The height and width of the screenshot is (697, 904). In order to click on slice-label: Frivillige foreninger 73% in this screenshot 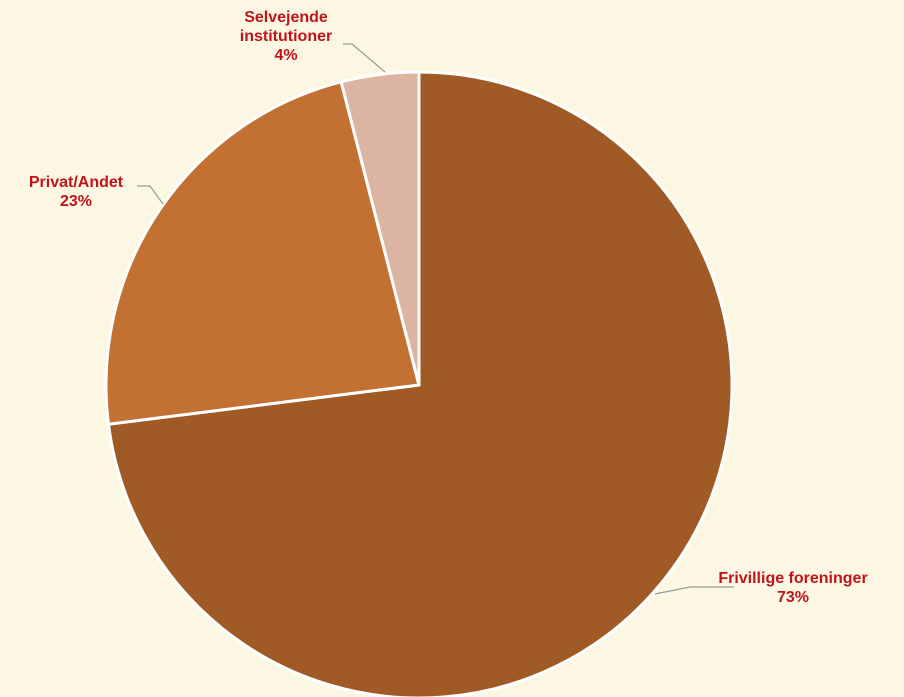, I will do `click(792, 588)`.